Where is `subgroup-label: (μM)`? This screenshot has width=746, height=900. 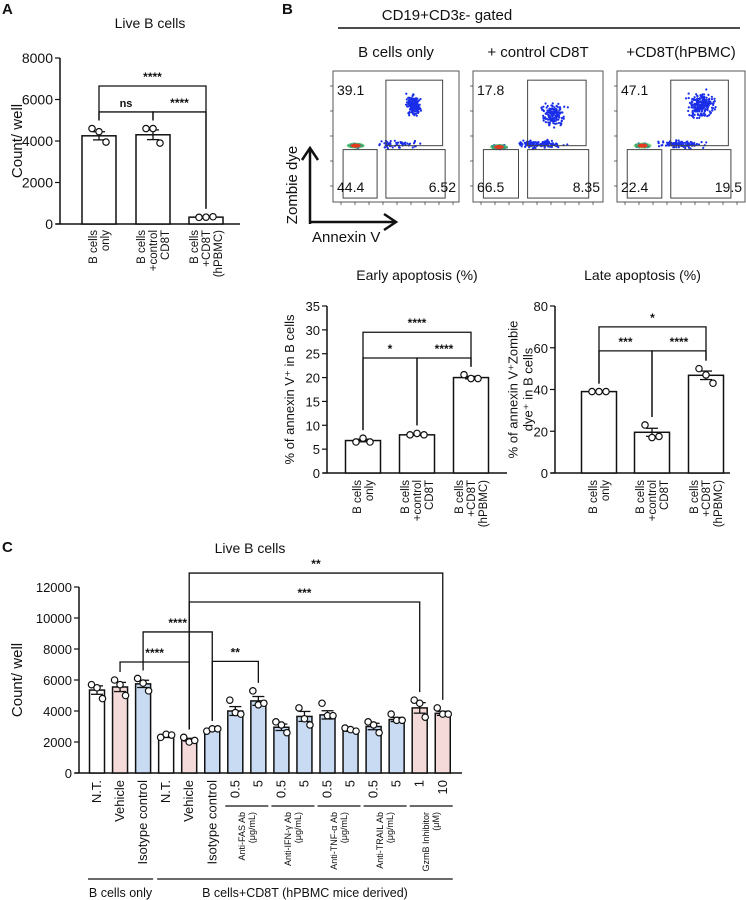
subgroup-label: (μM) is located at coordinates (436, 821).